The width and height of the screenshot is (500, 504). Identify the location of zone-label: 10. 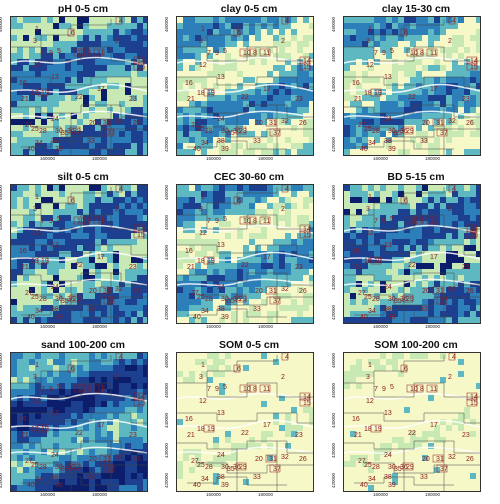
(247, 389).